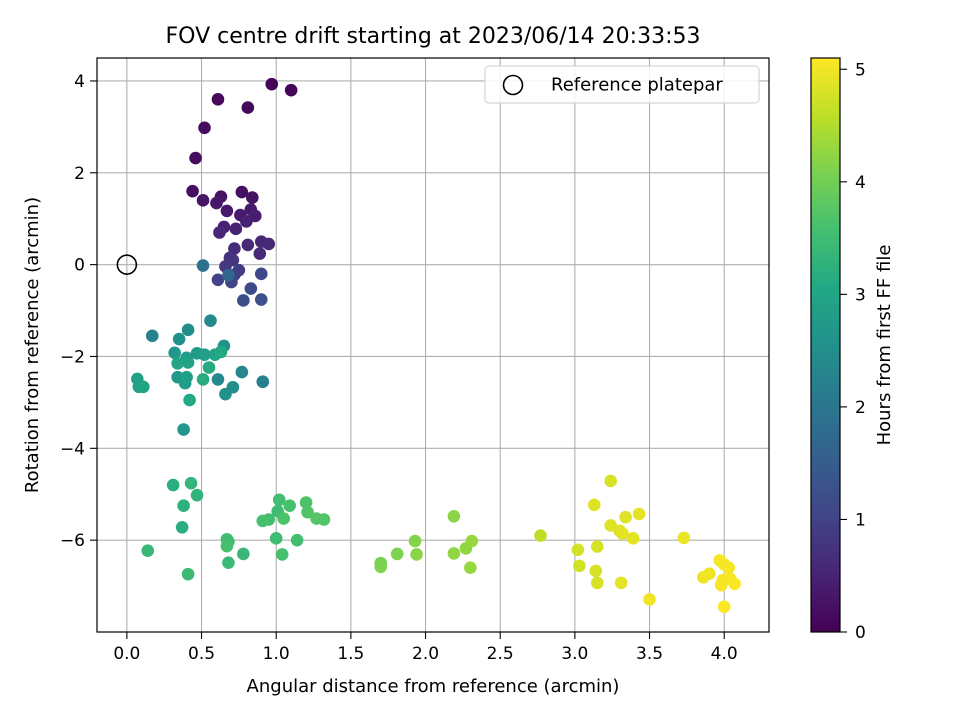 This screenshot has height=720, width=960. Describe the element at coordinates (860, 633) in the screenshot. I see `colorbar-tick-label: 0` at that location.